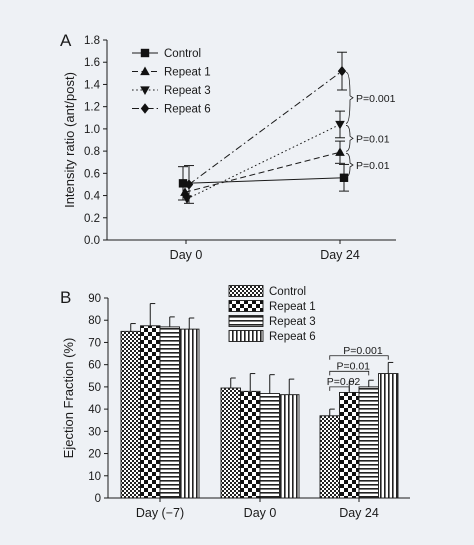 Image resolution: width=474 pixels, height=545 pixels. What do you see at coordinates (92, 152) in the screenshot?
I see `y-tick-label: 0.8` at bounding box center [92, 152].